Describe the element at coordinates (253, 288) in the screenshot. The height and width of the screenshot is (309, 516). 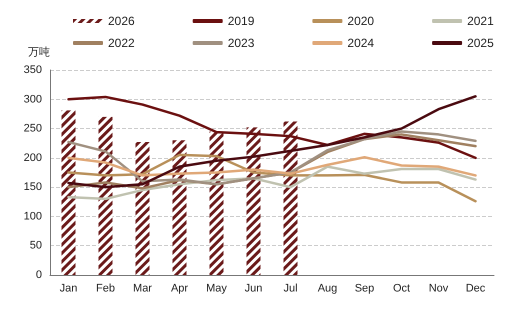
I see `x-tick-label: Jun` at that location.